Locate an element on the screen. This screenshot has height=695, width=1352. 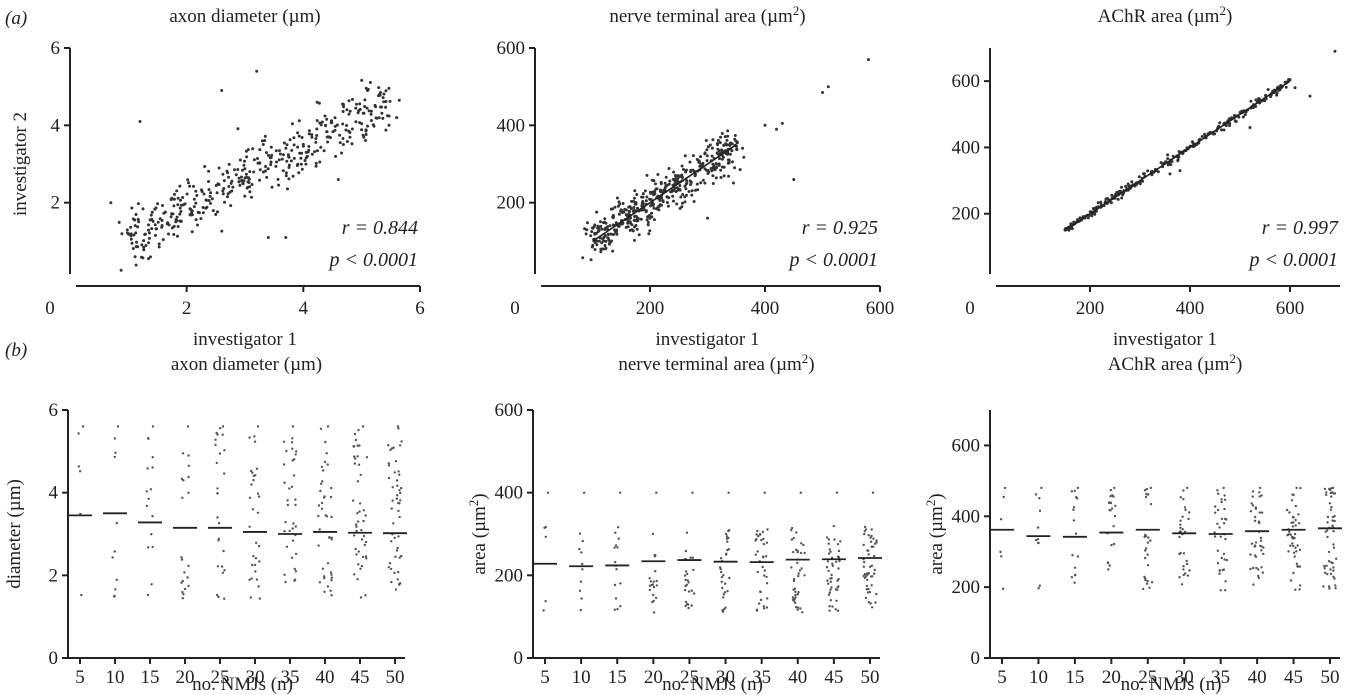
x-tick-label: 10 is located at coordinates (581, 677).